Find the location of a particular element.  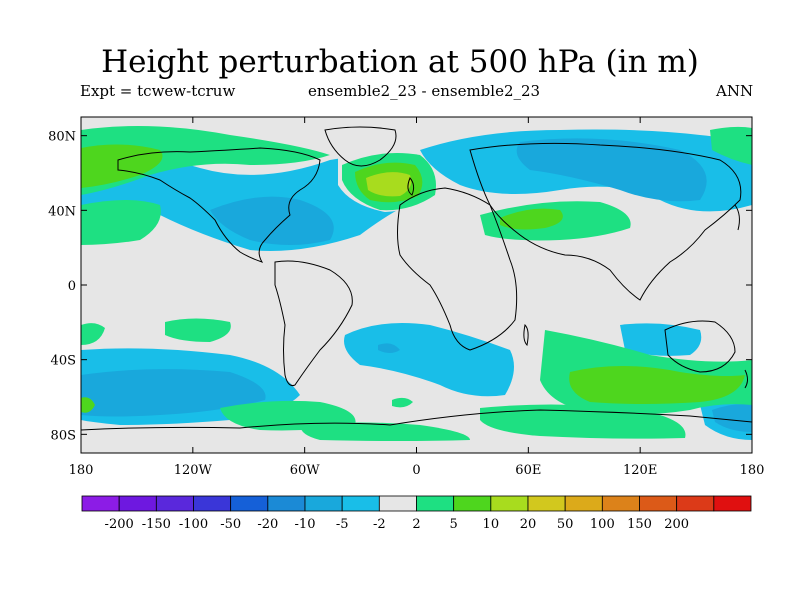

north-america-coast is located at coordinates (219, 205).